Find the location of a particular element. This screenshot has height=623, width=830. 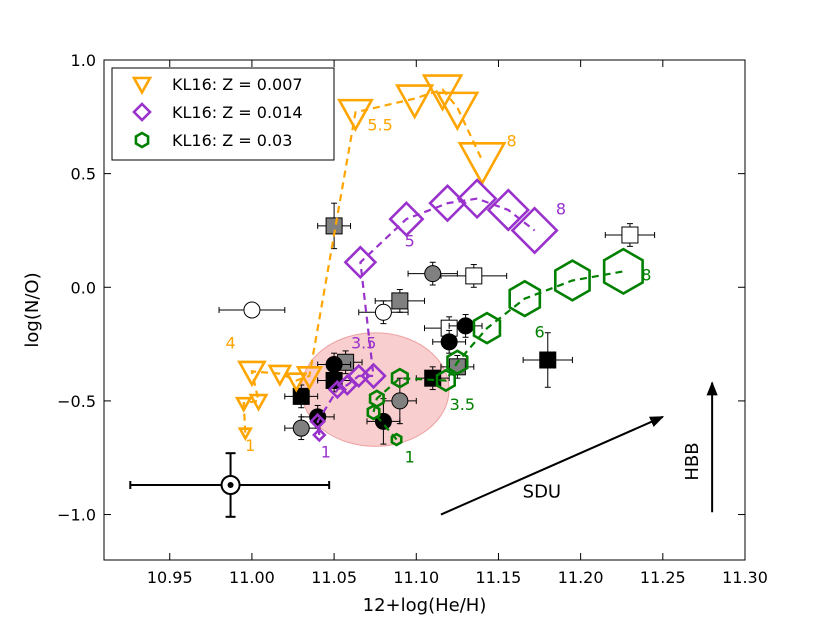

y-tick-label: −1.0 is located at coordinates (76, 515).